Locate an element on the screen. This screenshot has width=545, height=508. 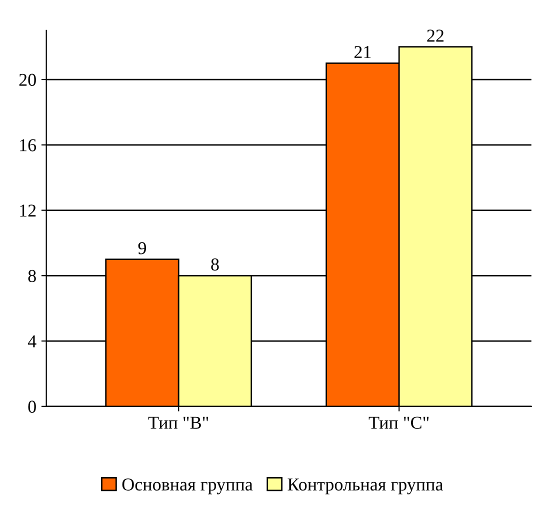
y-tick-label: 16 is located at coordinates (28, 145).